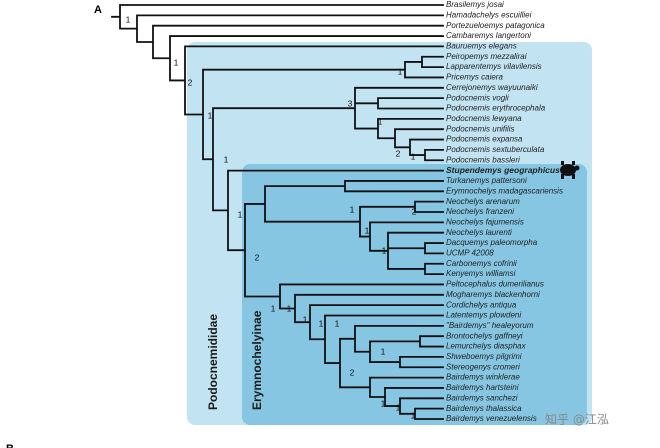 This screenshot has height=448, width=660. Describe the element at coordinates (483, 377) in the screenshot. I see `taxon-label: Bairdemys winklerae` at that location.